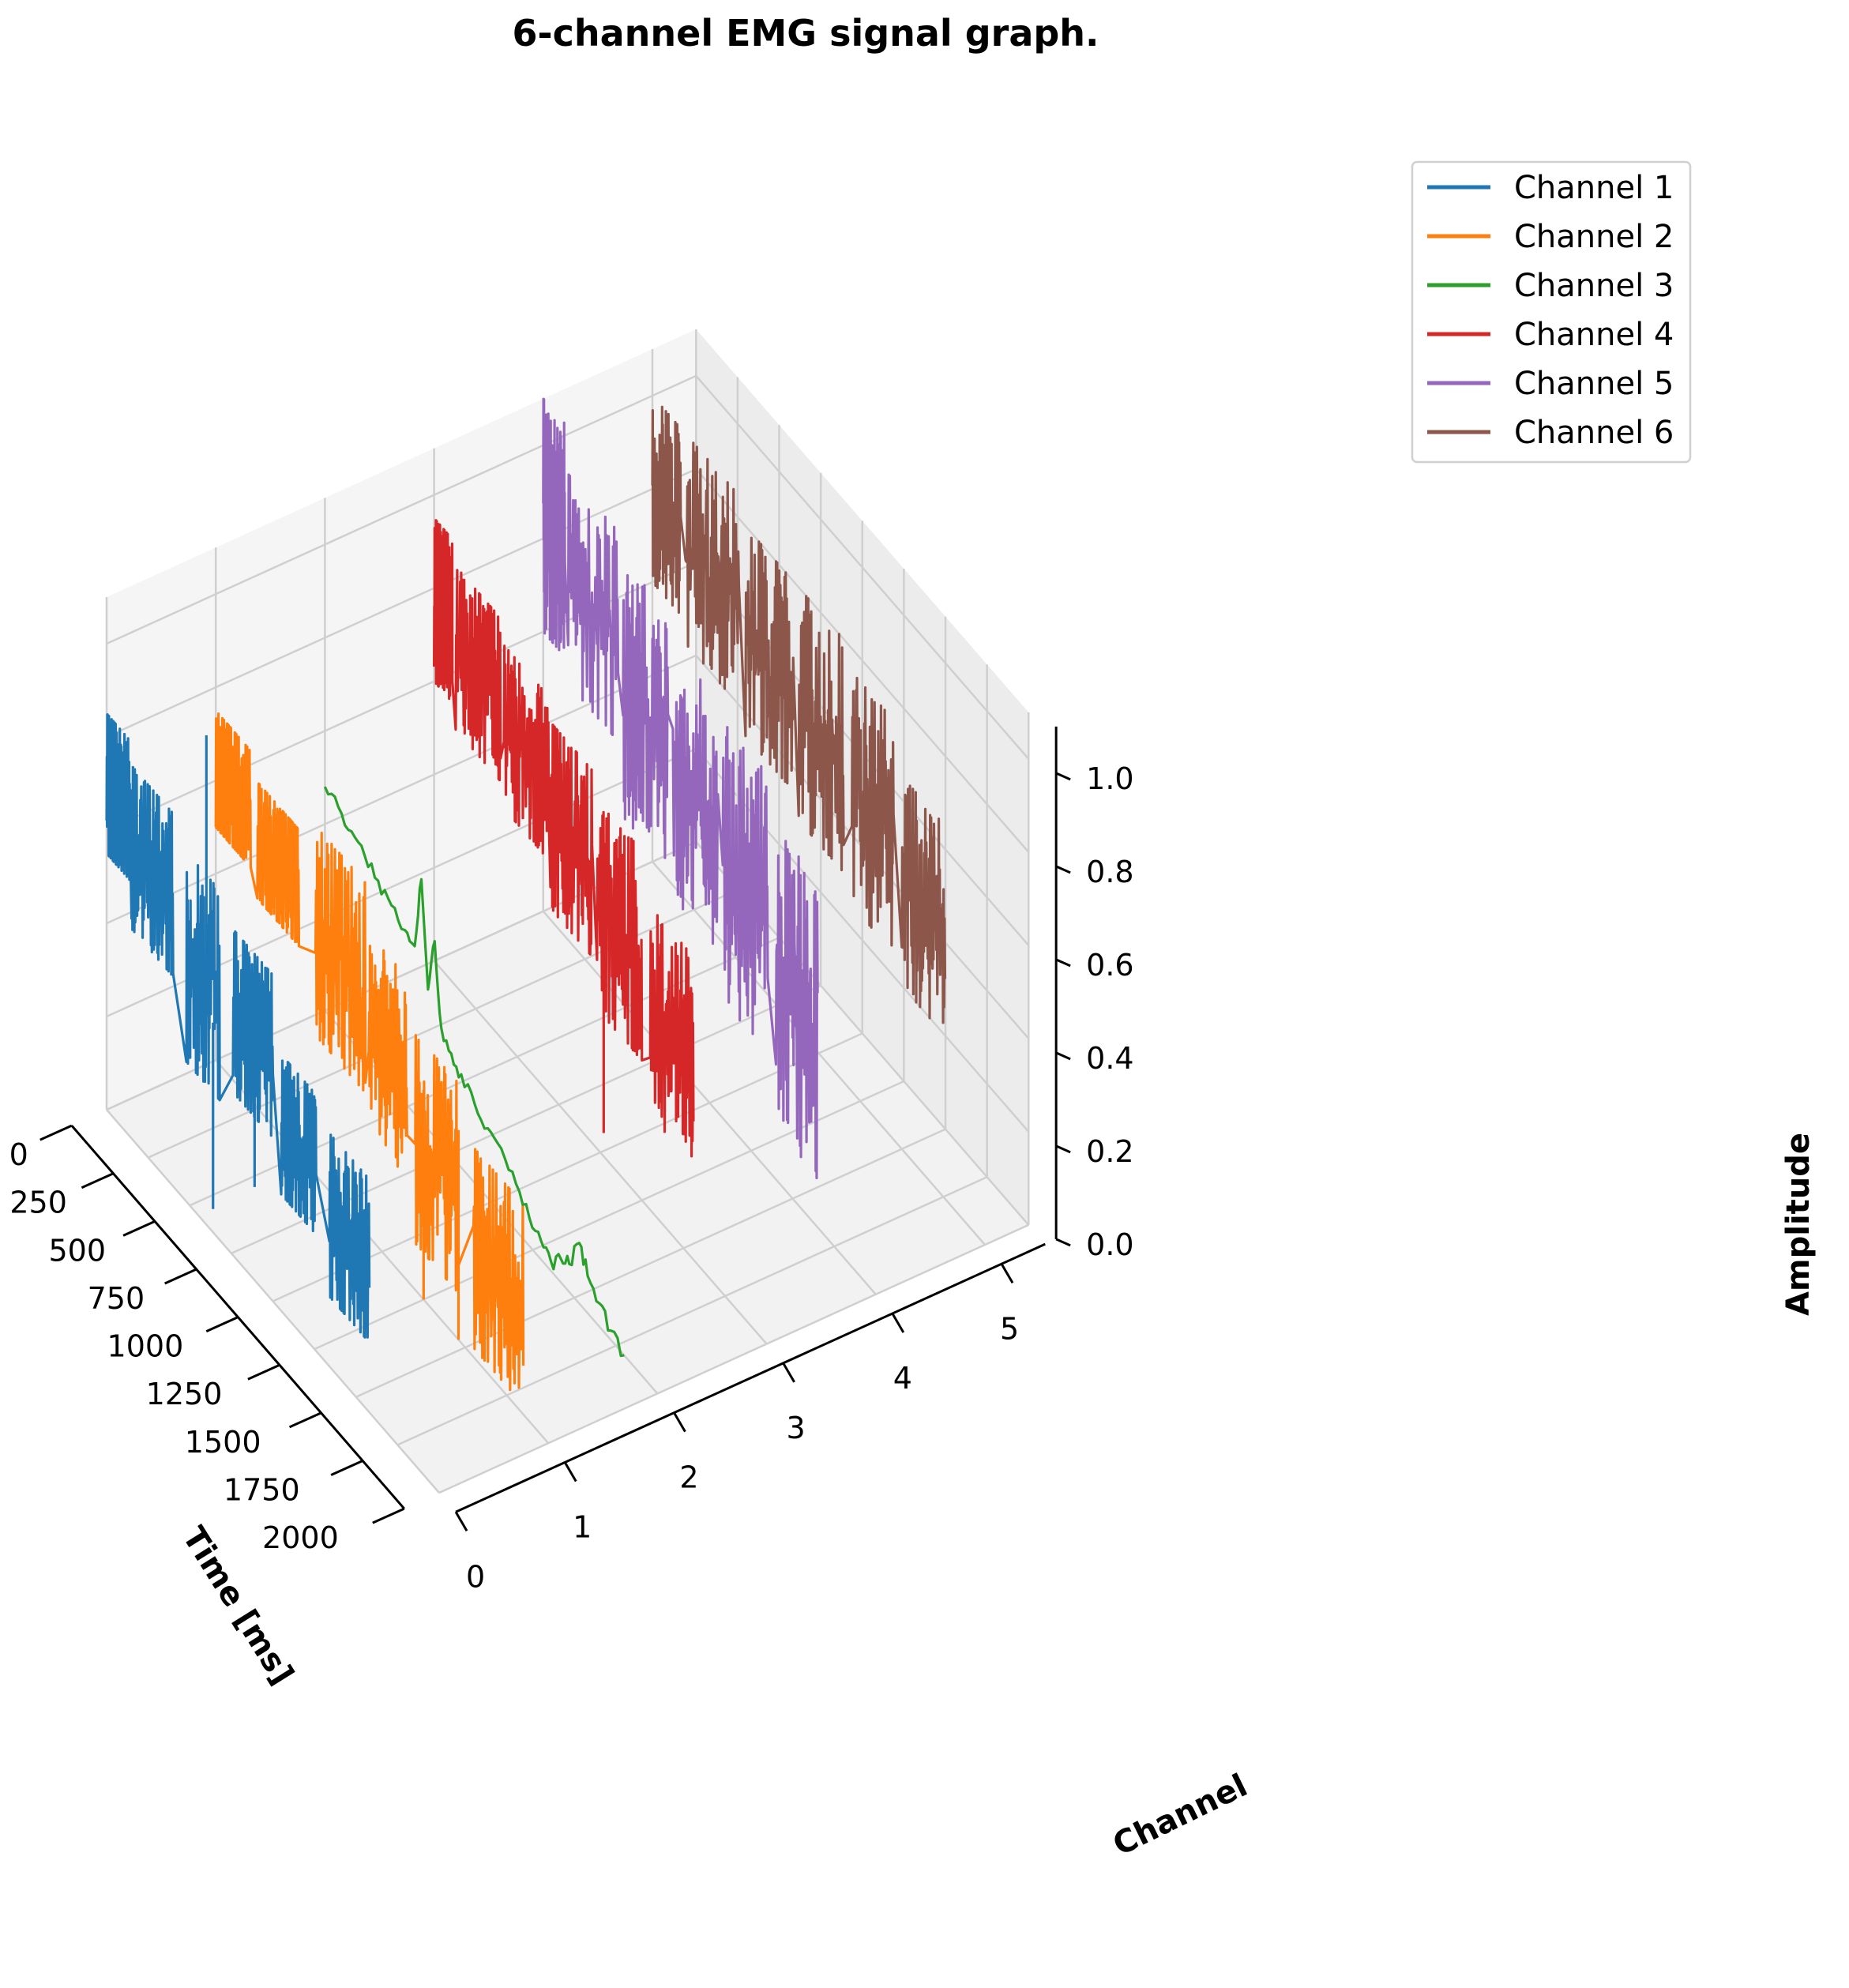  What do you see at coordinates (1594, 335) in the screenshot?
I see `legend-label: Channel 4` at bounding box center [1594, 335].